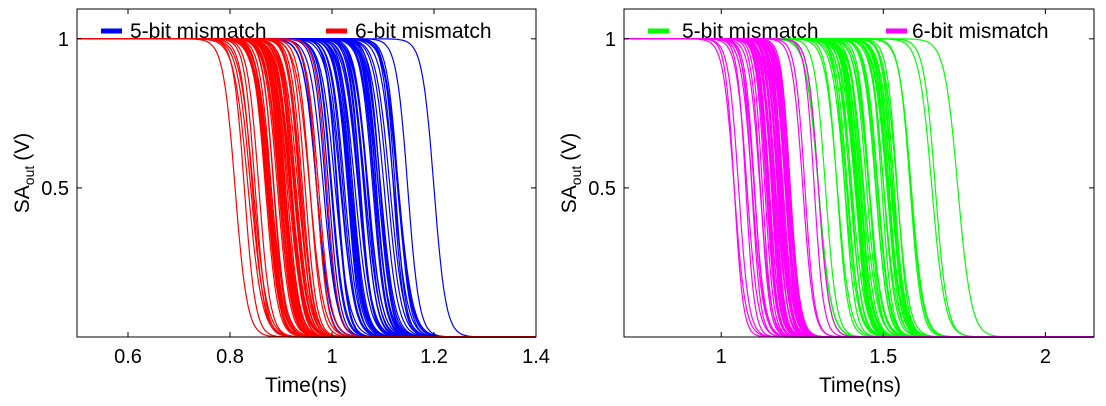 The height and width of the screenshot is (406, 1106). Describe the element at coordinates (434, 357) in the screenshot. I see `left-x-tick-label: 1.2` at that location.